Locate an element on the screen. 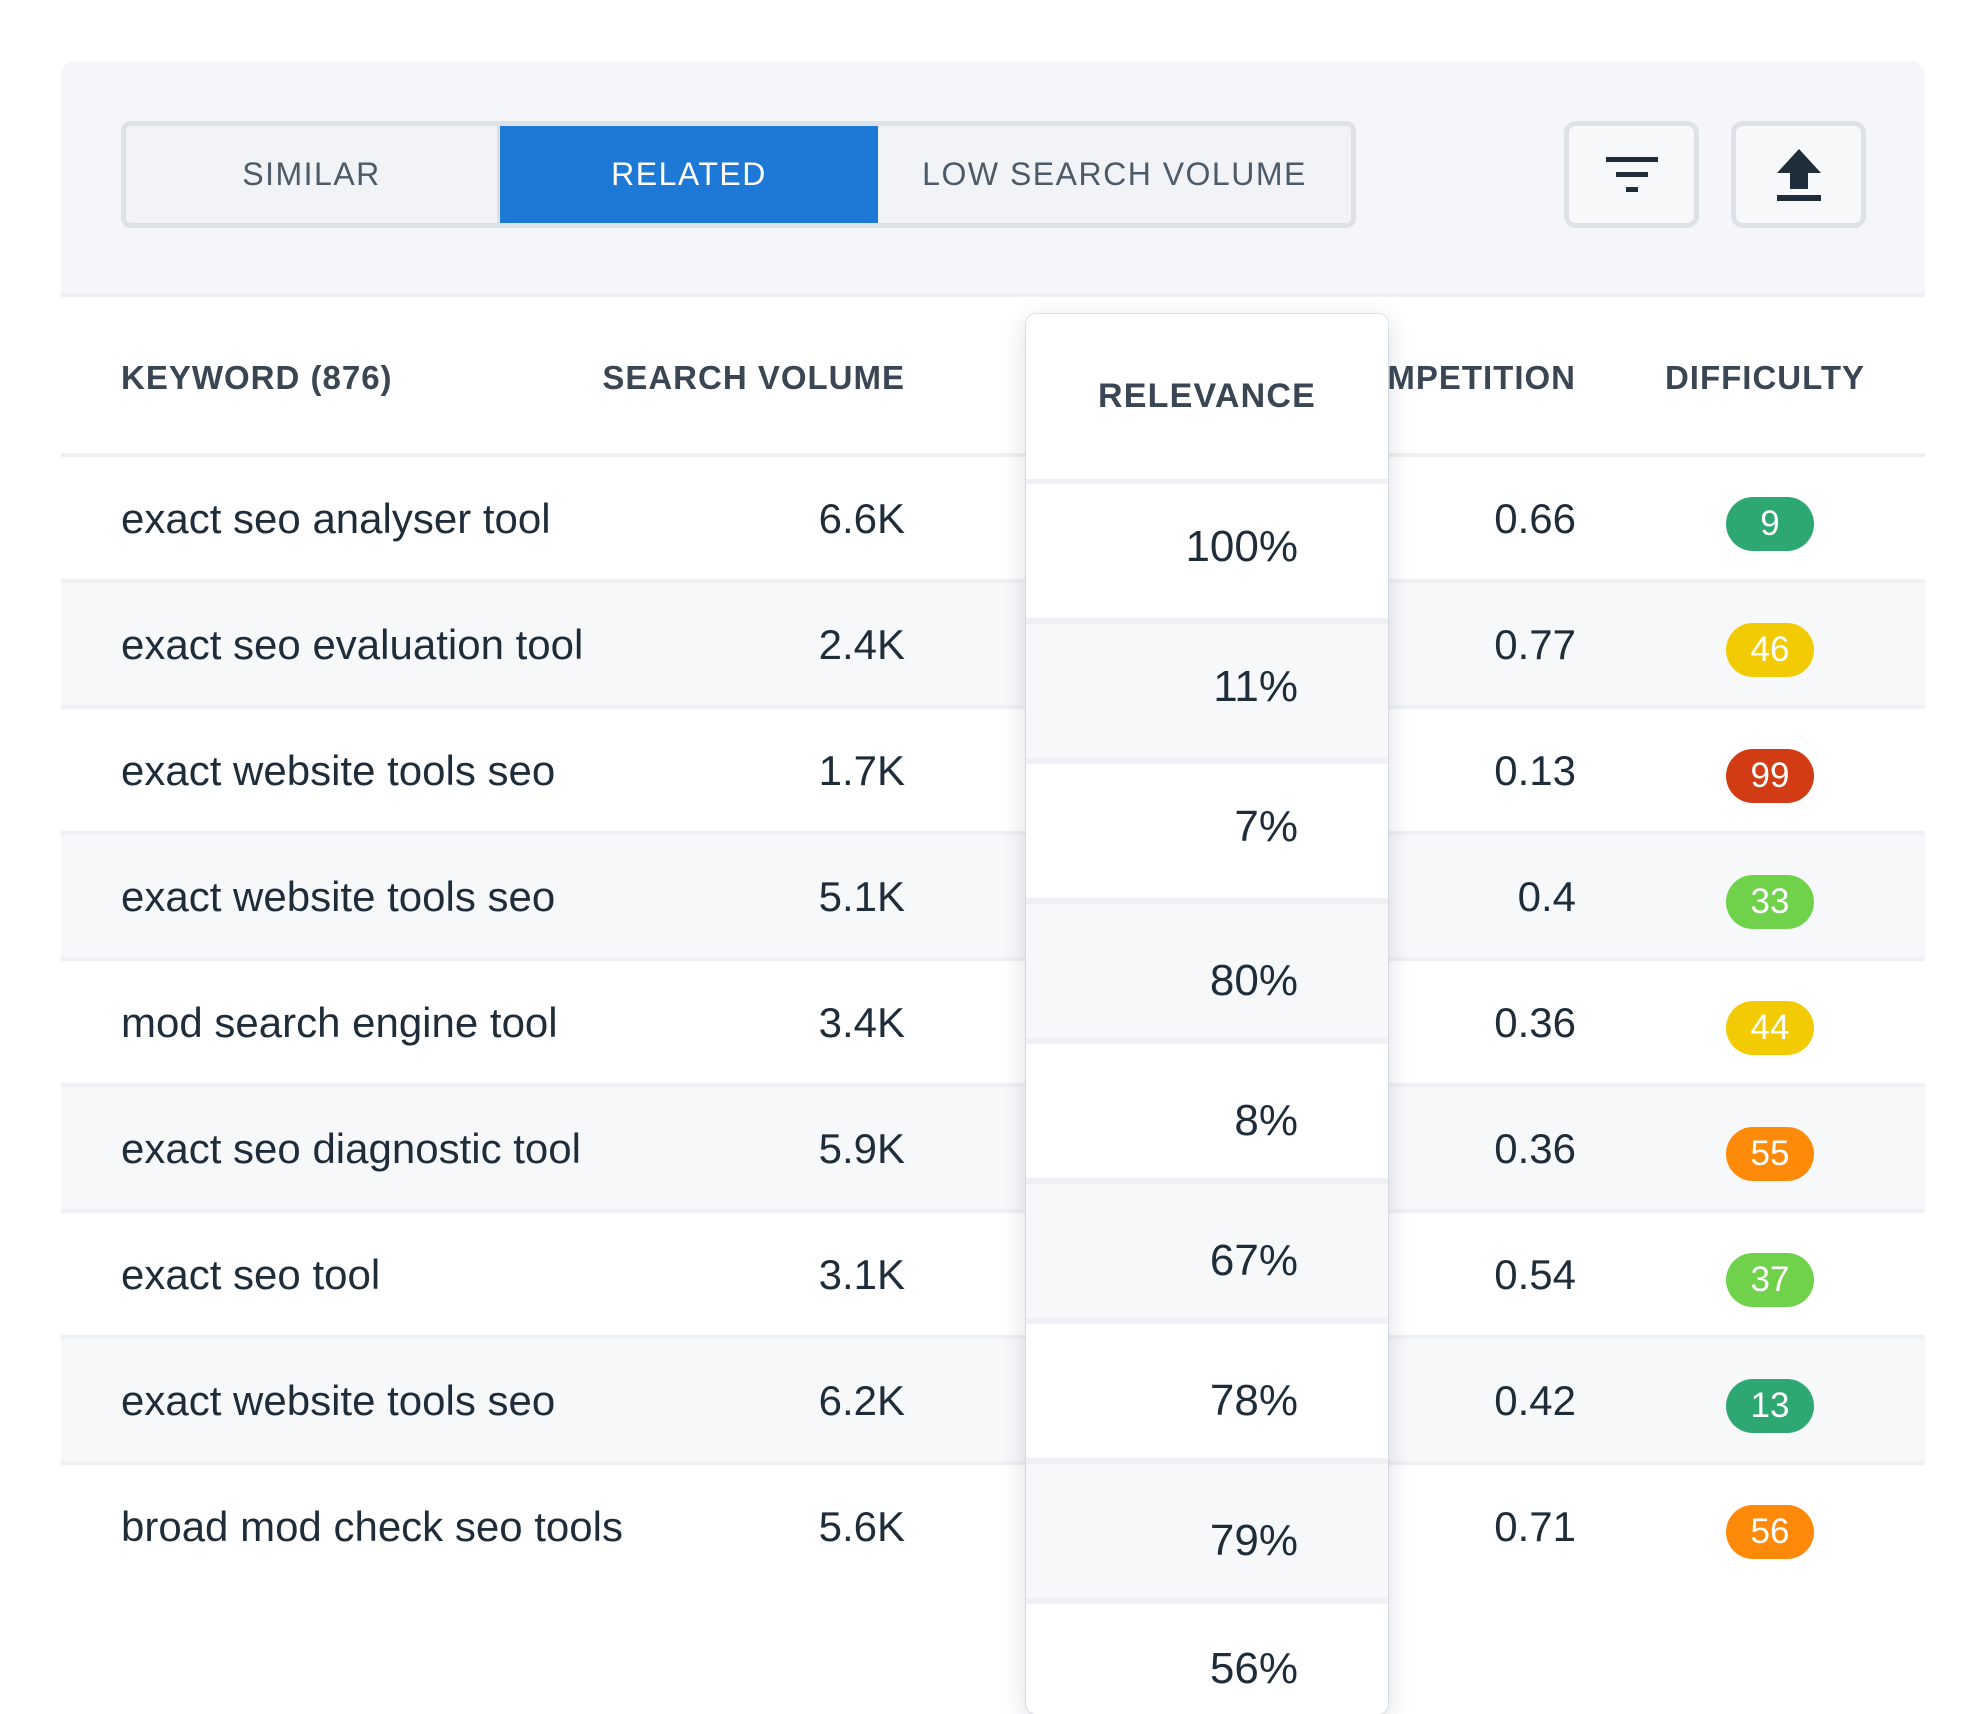  header-keyword: KEYWORD (876) is located at coordinates (257, 377).